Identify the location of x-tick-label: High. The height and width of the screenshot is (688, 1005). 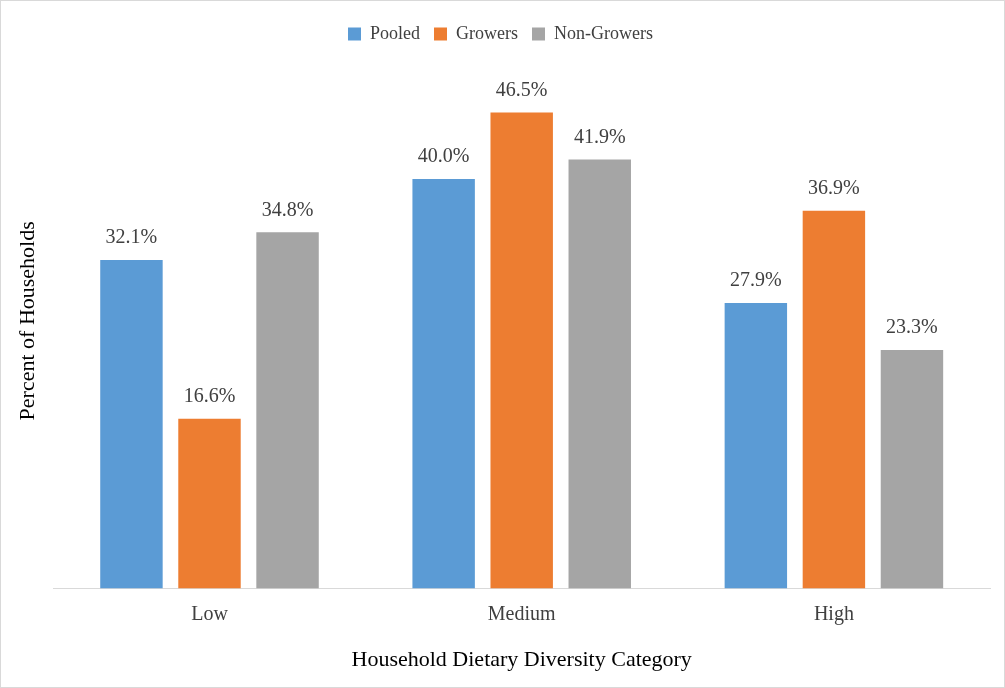
(833, 613).